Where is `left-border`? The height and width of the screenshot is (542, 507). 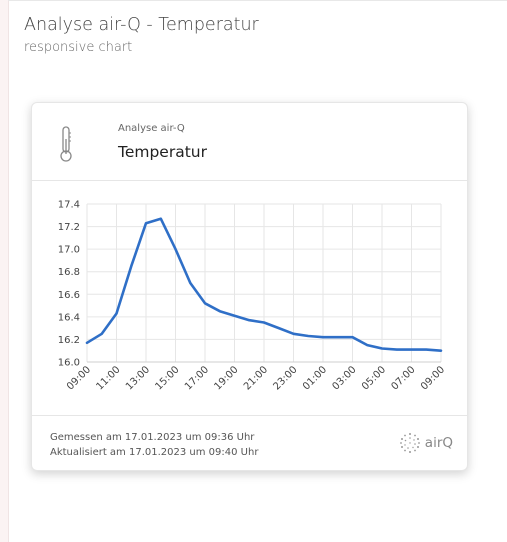 left-border is located at coordinates (4, 271).